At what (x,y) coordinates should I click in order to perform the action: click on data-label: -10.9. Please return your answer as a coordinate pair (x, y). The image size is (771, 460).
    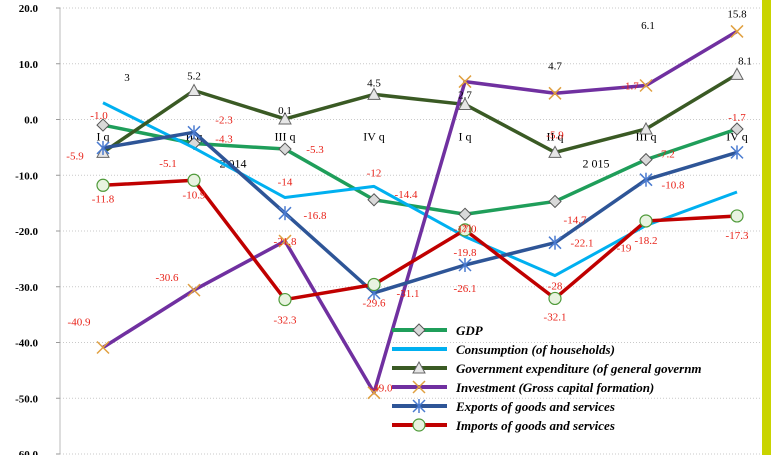
    Looking at the image, I should click on (194, 195).